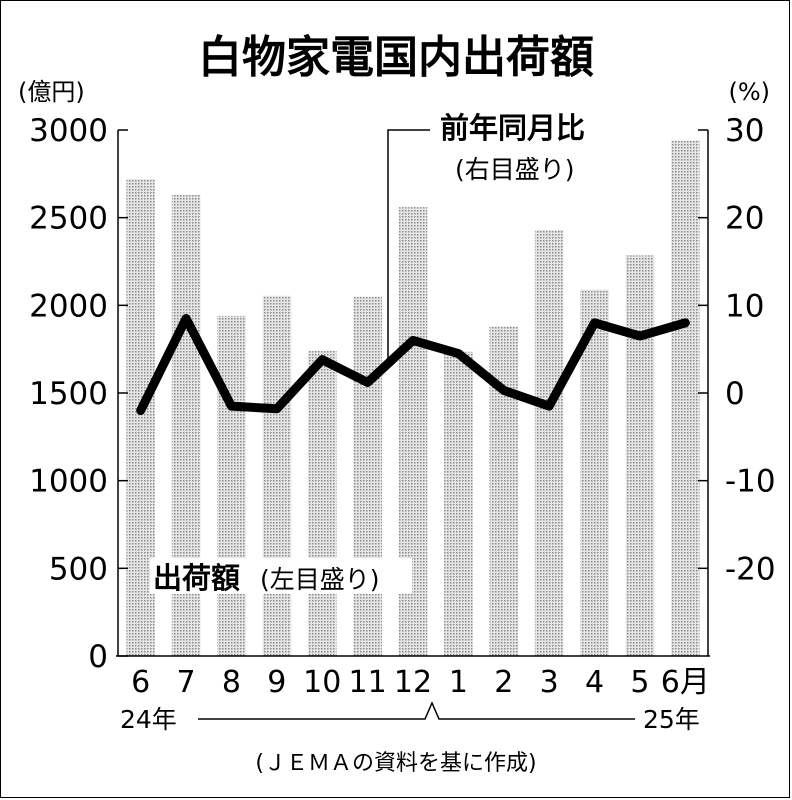 The height and width of the screenshot is (800, 792). What do you see at coordinates (68, 482) in the screenshot?
I see `left-tick-label-2: 1000` at bounding box center [68, 482].